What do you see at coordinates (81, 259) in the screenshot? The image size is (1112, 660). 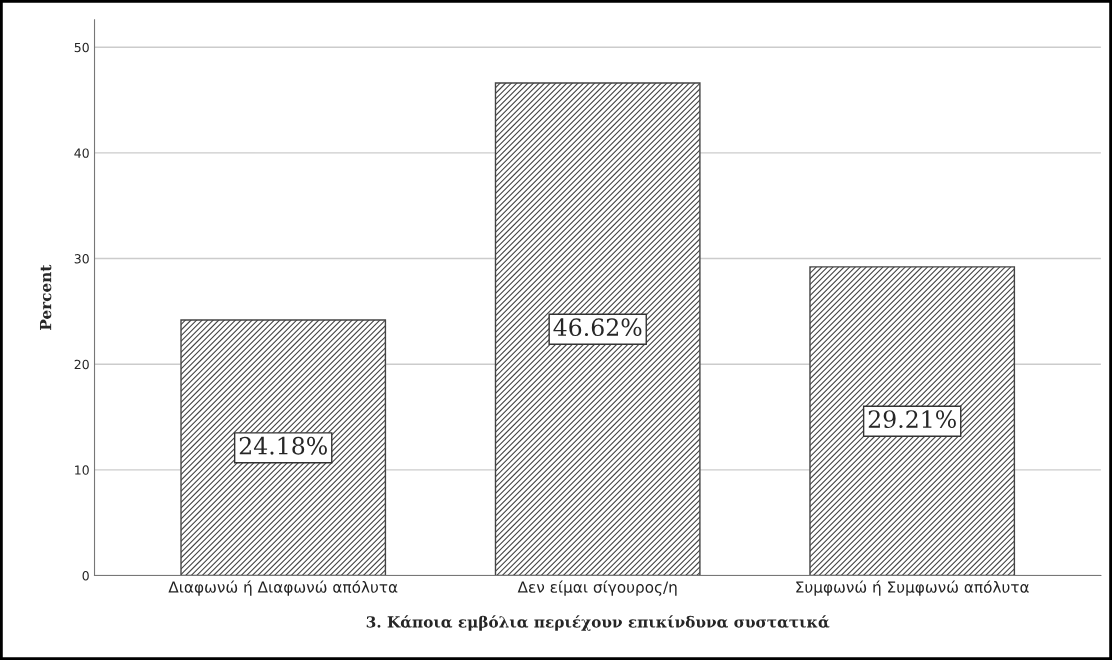 I see `y-tick-label: 30` at bounding box center [81, 259].